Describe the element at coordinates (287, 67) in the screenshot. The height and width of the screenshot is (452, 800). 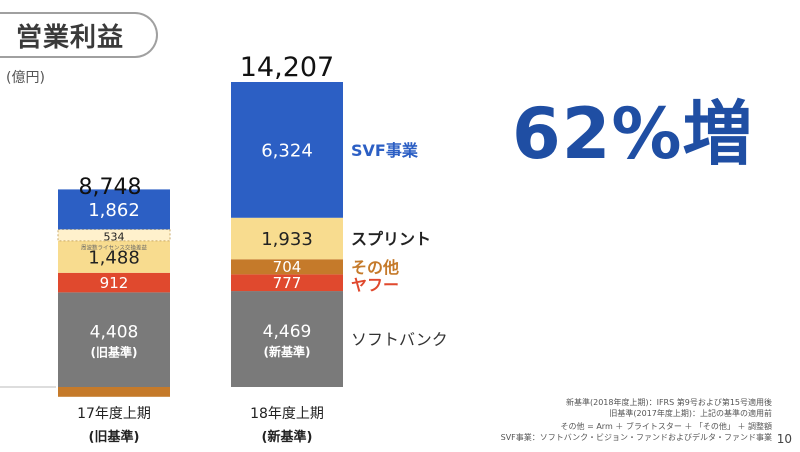
I see `total-label-1: 14,207` at that location.